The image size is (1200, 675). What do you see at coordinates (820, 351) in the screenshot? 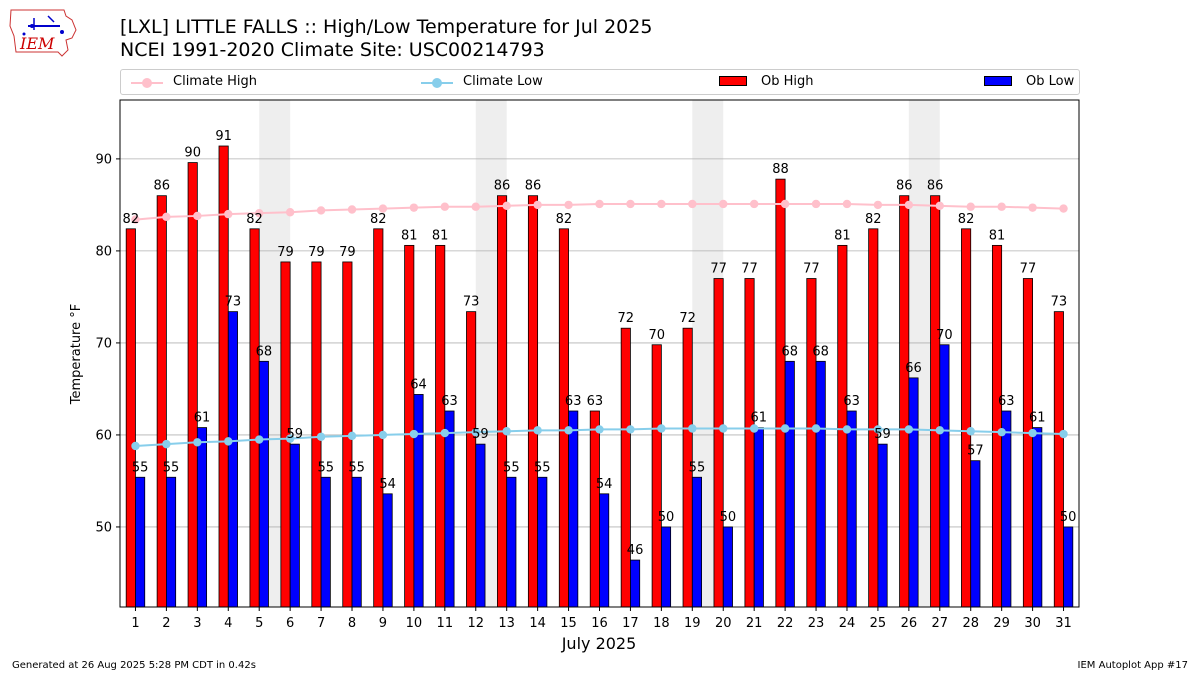
I see `ob-low-value-label: 68` at bounding box center [820, 351].